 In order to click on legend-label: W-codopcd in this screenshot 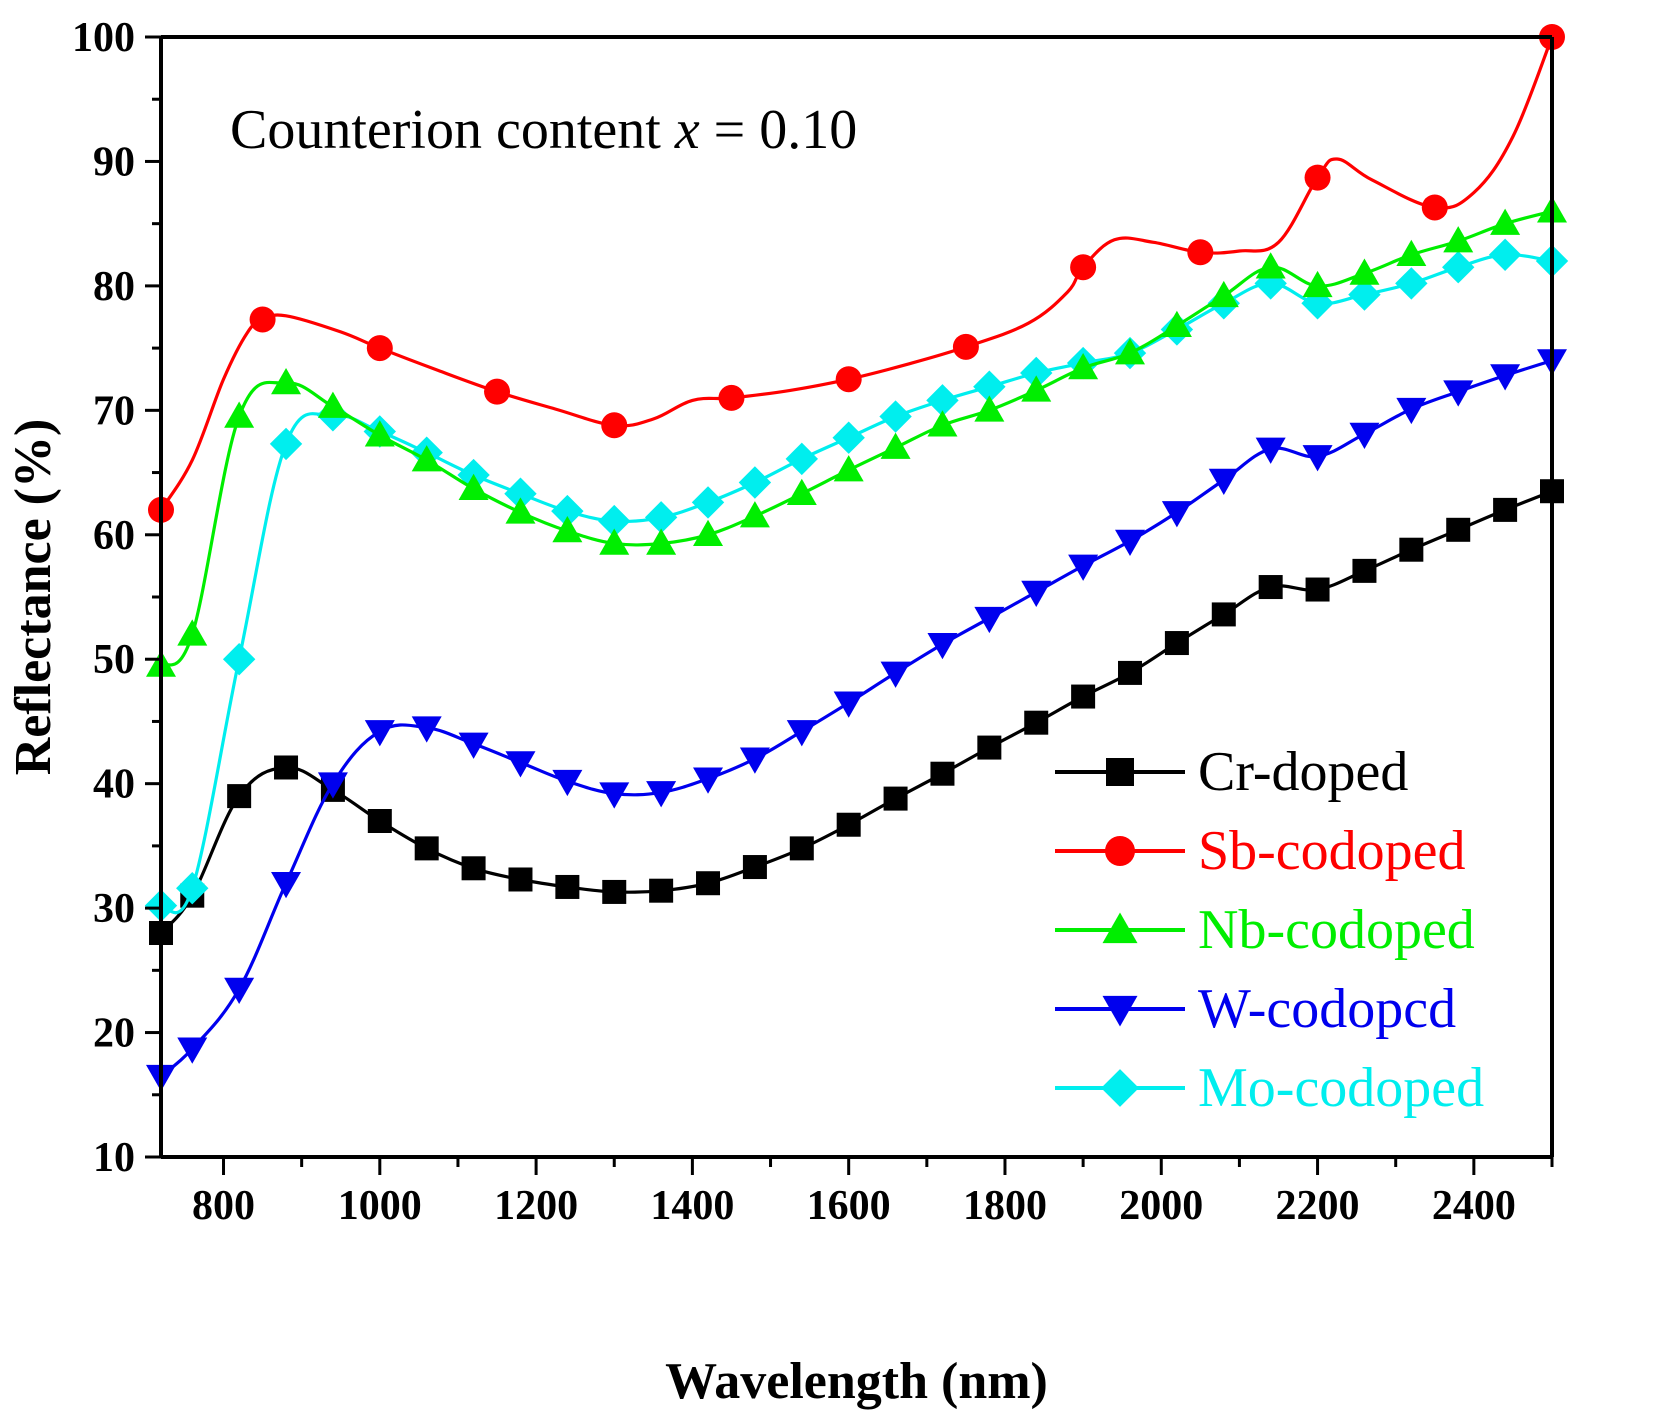, I will do `click(1327, 1009)`.